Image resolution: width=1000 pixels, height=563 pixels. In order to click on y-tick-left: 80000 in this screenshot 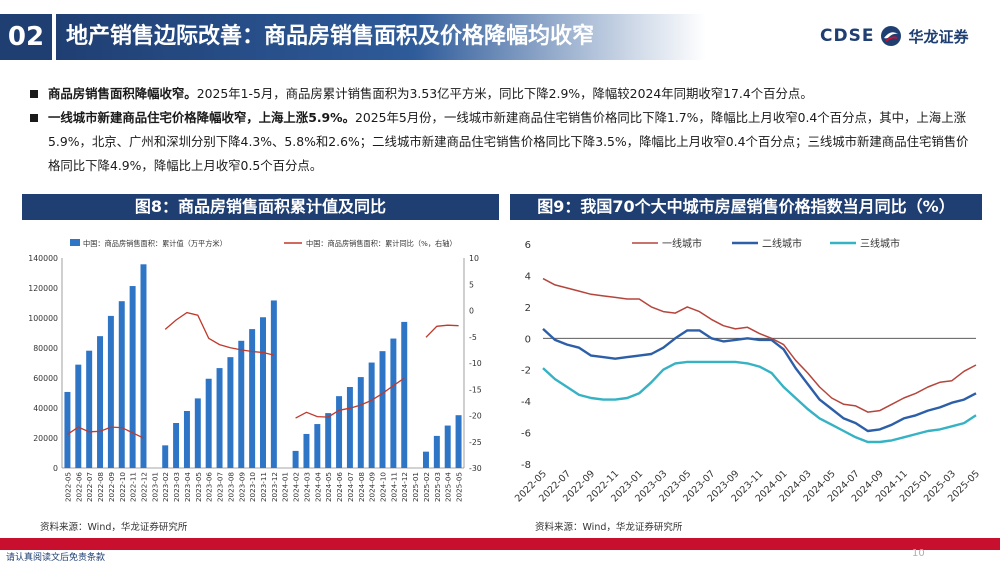, I will do `click(45, 348)`.